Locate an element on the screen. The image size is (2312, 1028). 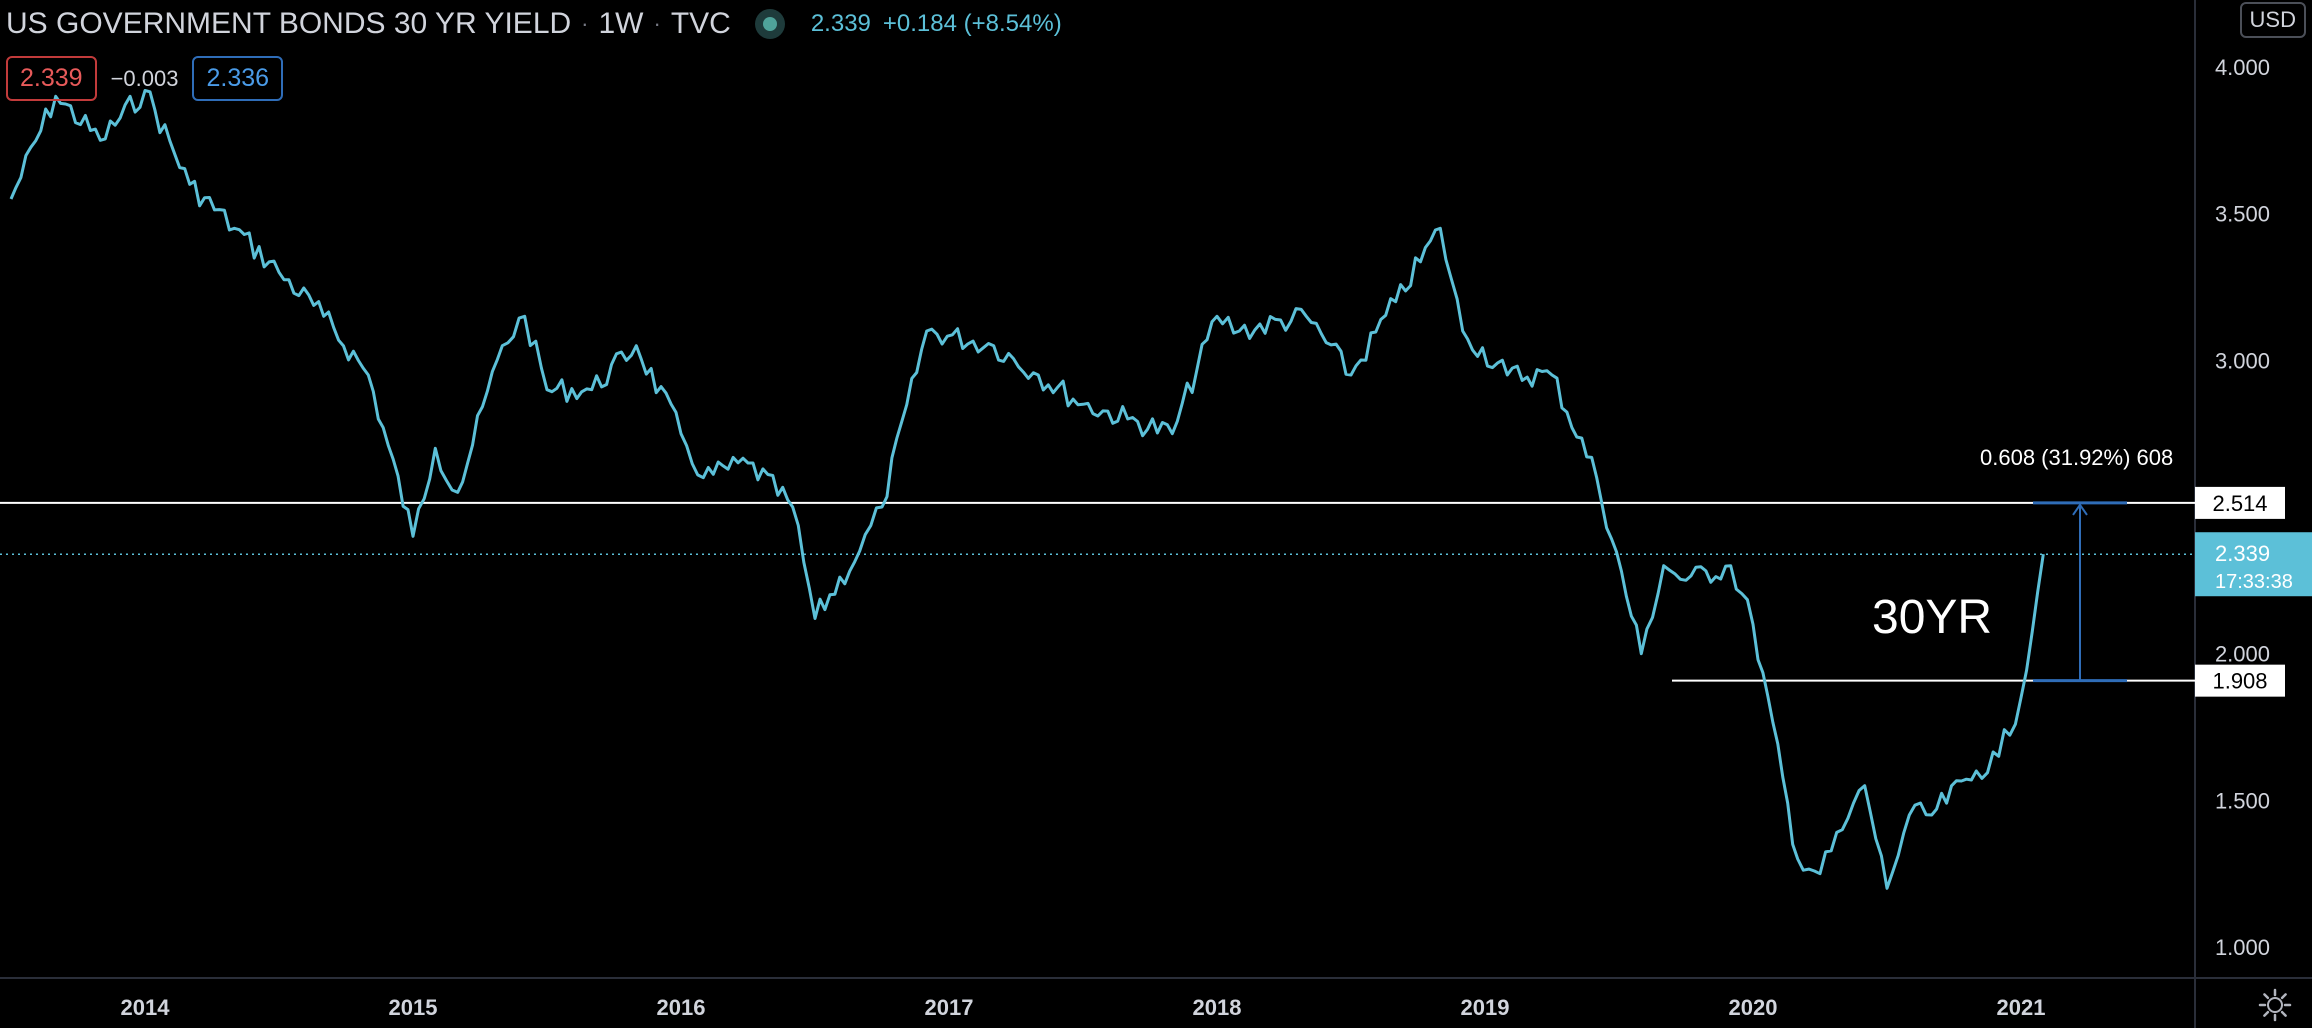
price-tag-label: 2.514 is located at coordinates (2239, 503).